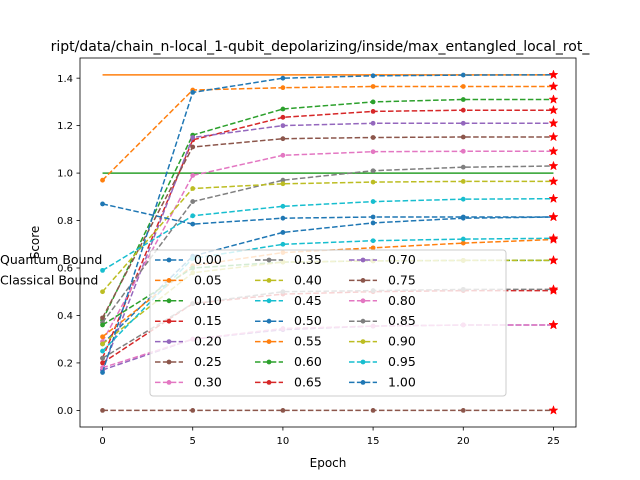 The height and width of the screenshot is (480, 640). What do you see at coordinates (68, 245) in the screenshot?
I see `y-axis: 0.0 0.2 0.4 0.6 0.8 1.0 1.2 1.4` at bounding box center [68, 245].